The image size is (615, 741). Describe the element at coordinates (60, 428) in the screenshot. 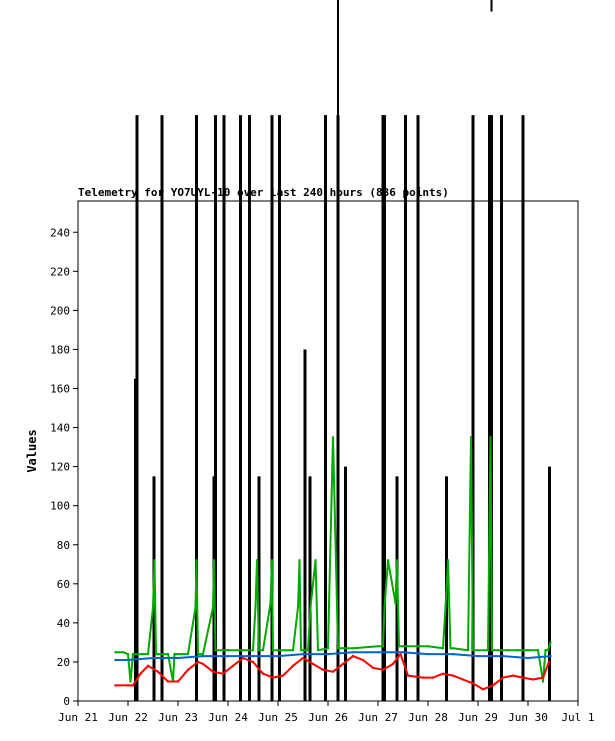

I see `y-tick-label: 140` at that location.